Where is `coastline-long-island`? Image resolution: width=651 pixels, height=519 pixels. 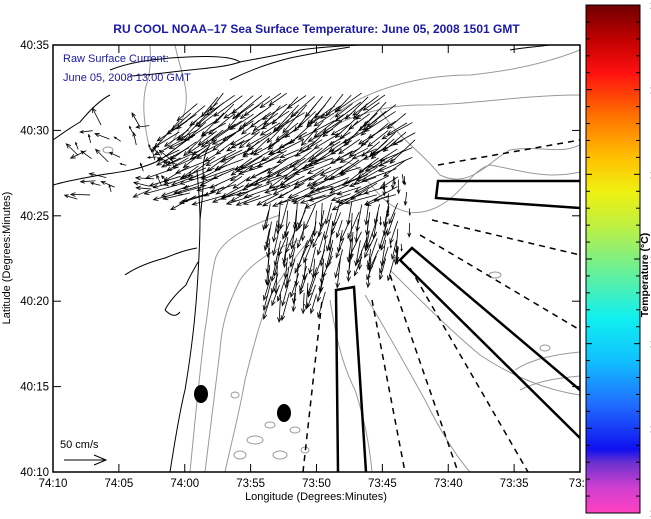
coastline-long-island is located at coordinates (175, 66).